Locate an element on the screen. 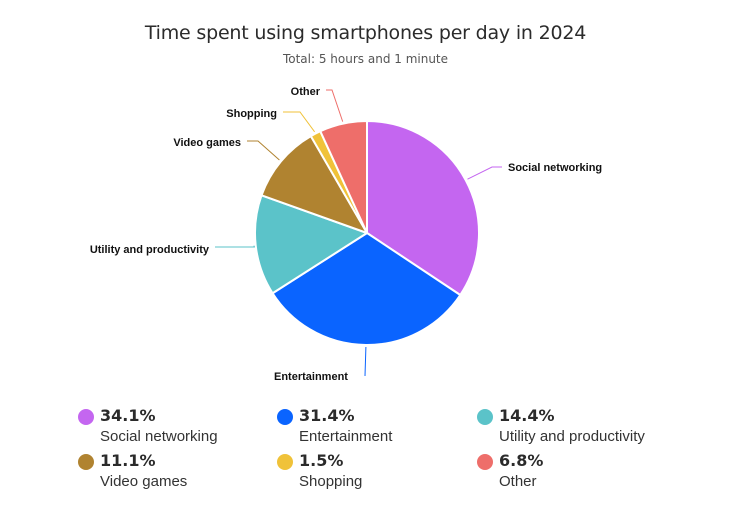  legend-label: Video games is located at coordinates (144, 481).